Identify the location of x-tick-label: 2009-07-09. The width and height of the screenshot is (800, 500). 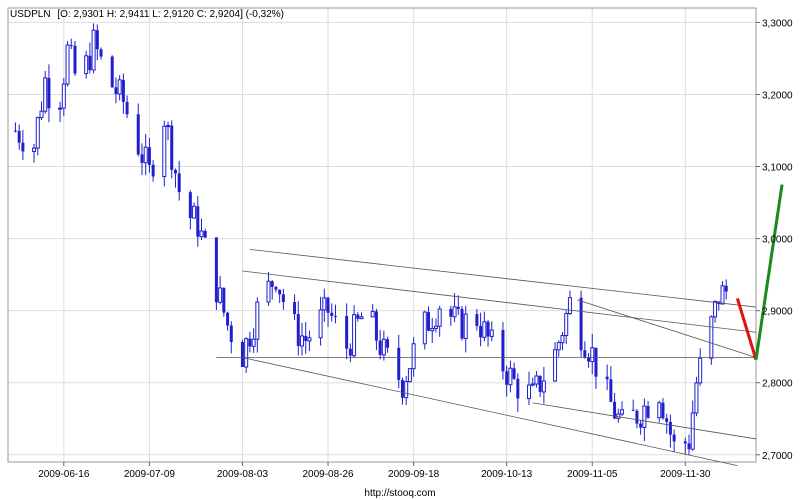
(150, 474).